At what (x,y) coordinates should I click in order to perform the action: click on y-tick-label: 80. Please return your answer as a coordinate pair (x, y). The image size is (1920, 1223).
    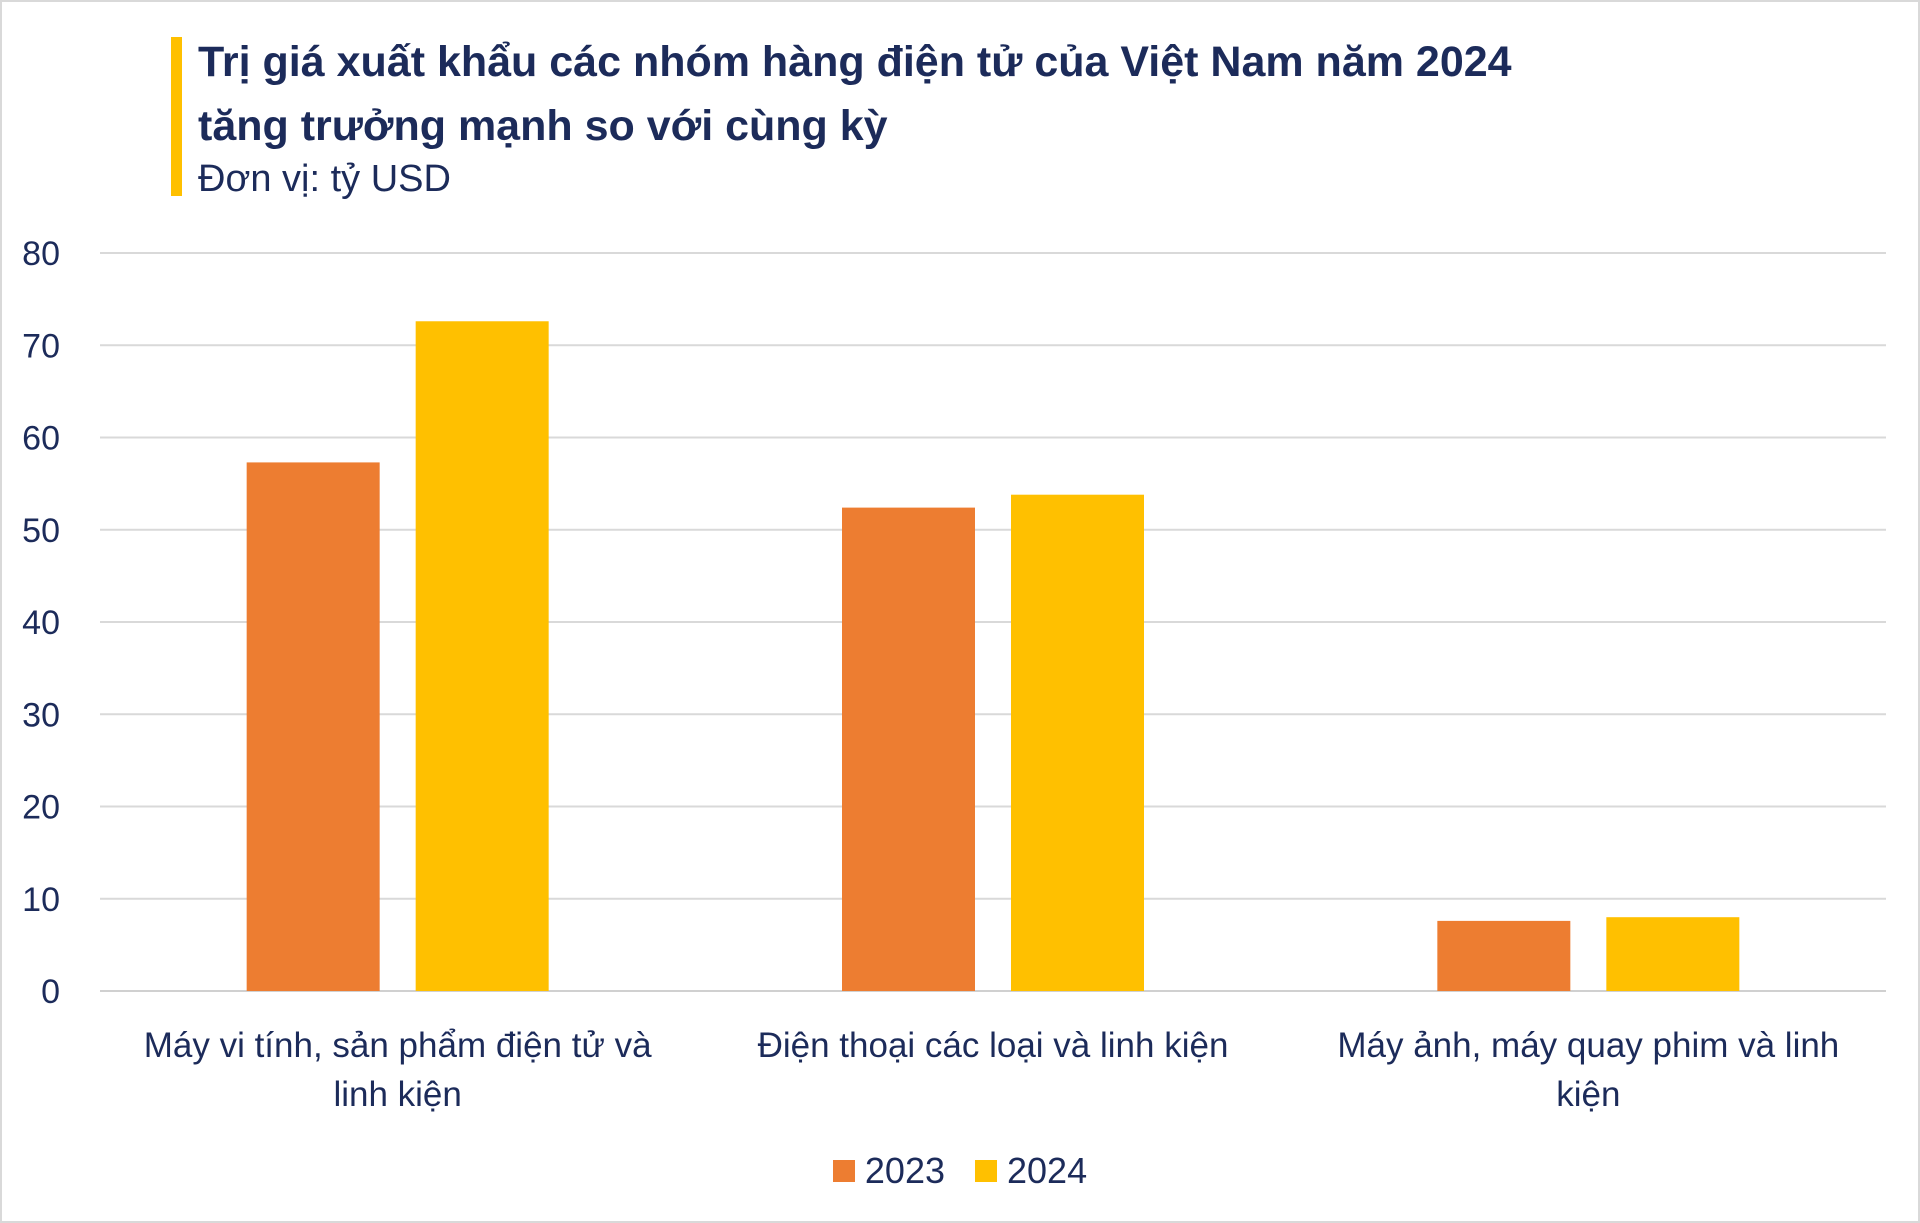
    Looking at the image, I should click on (41, 254).